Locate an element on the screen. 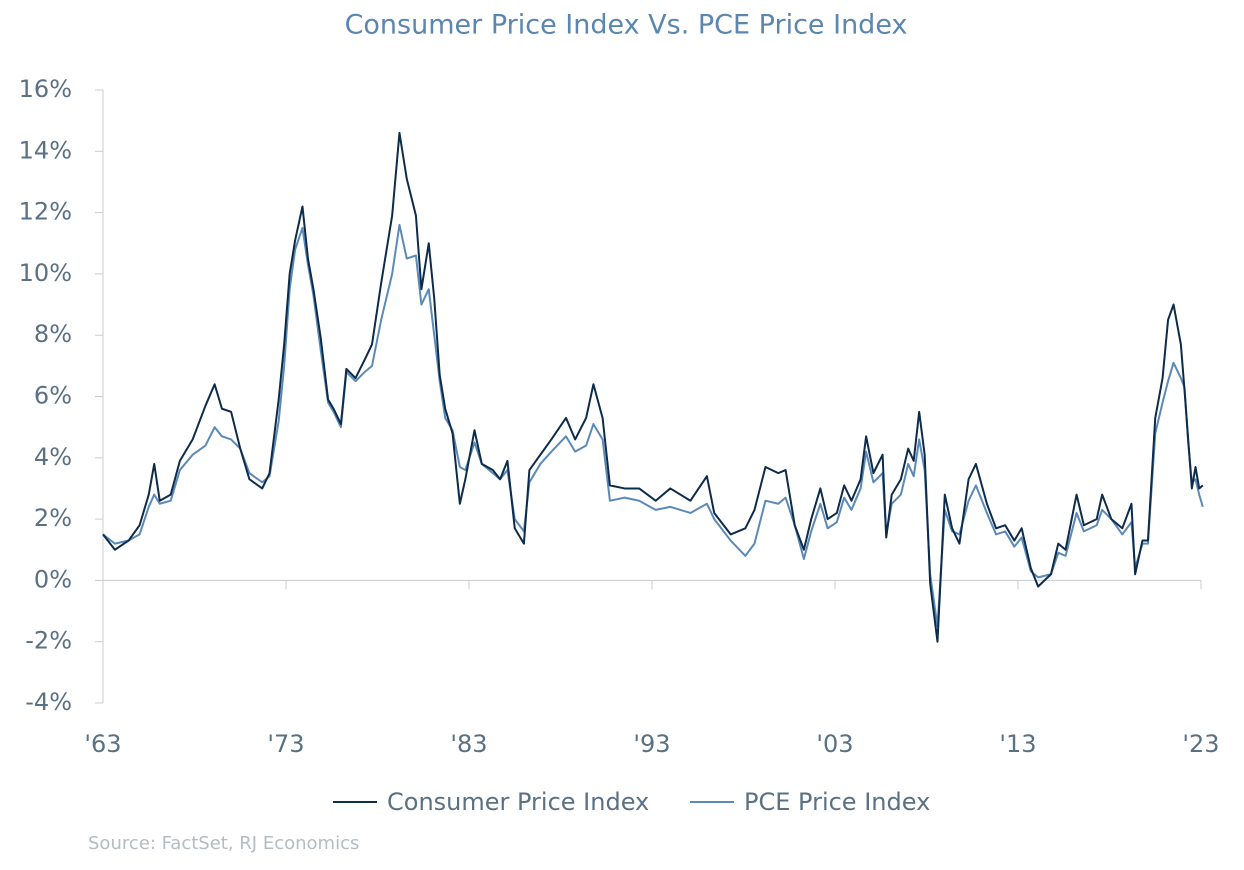 Image resolution: width=1244 pixels, height=870 pixels. x-tick-label: '13 is located at coordinates (1017, 744).